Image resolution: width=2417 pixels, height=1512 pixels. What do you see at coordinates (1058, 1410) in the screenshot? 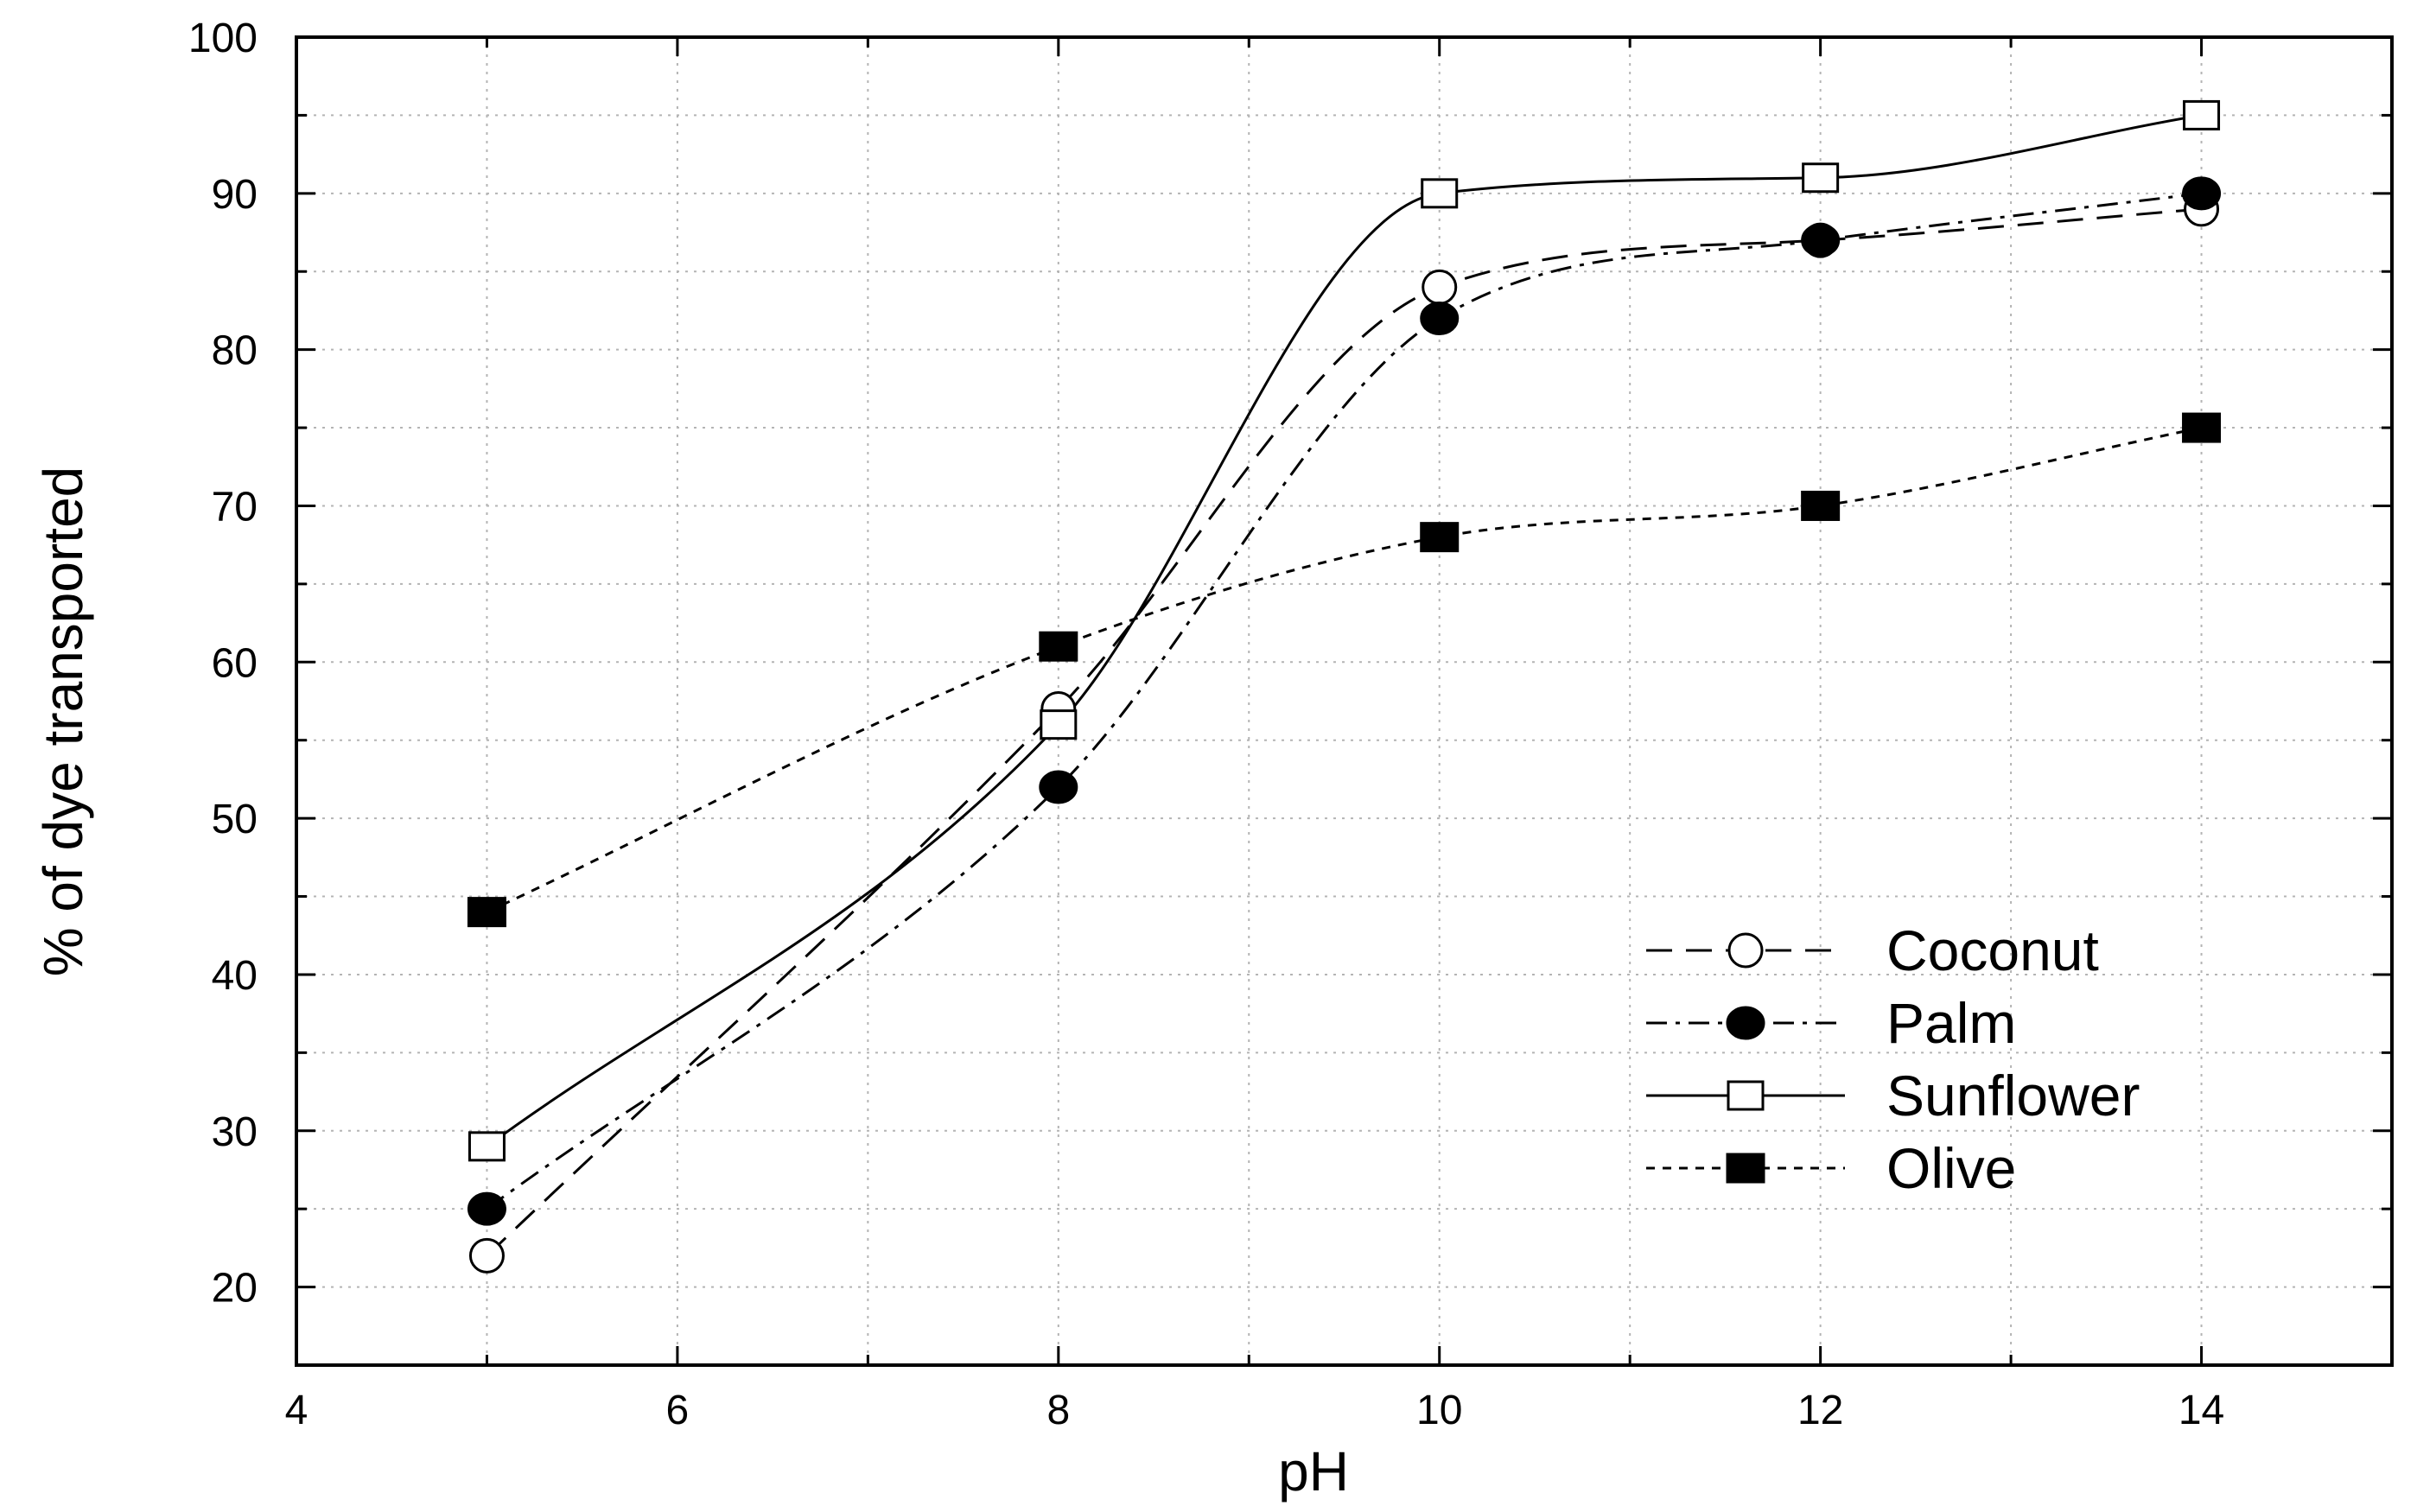
I see `x-tick-label: 8` at bounding box center [1058, 1410].